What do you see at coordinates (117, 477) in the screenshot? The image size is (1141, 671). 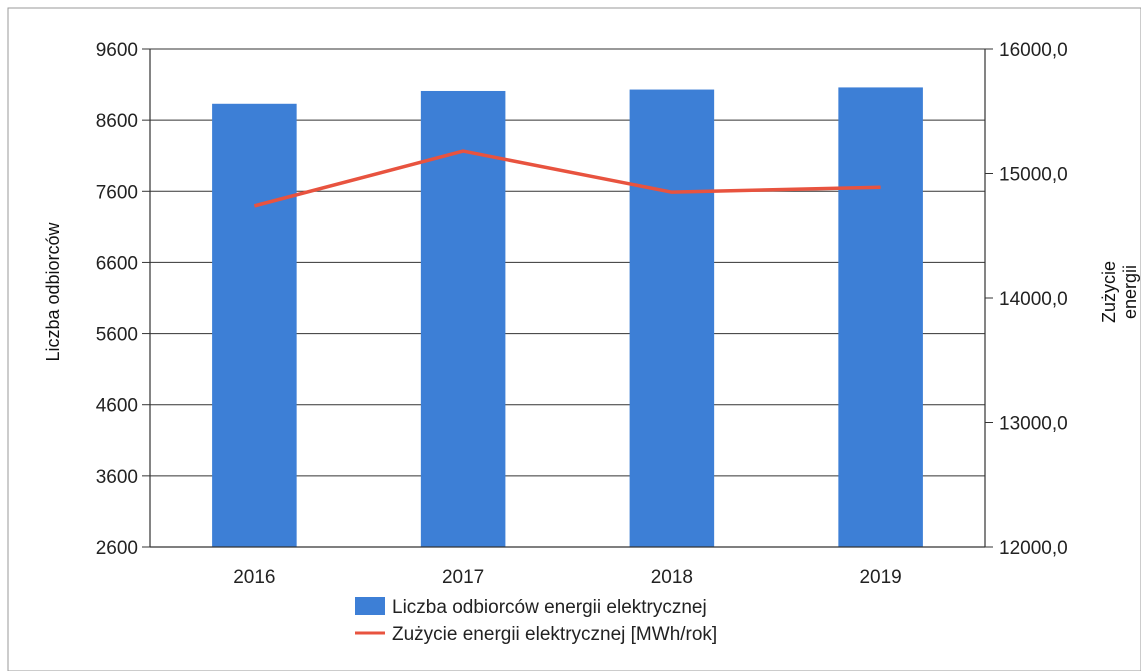 I see `y-tick-label-left: 3600` at bounding box center [117, 477].